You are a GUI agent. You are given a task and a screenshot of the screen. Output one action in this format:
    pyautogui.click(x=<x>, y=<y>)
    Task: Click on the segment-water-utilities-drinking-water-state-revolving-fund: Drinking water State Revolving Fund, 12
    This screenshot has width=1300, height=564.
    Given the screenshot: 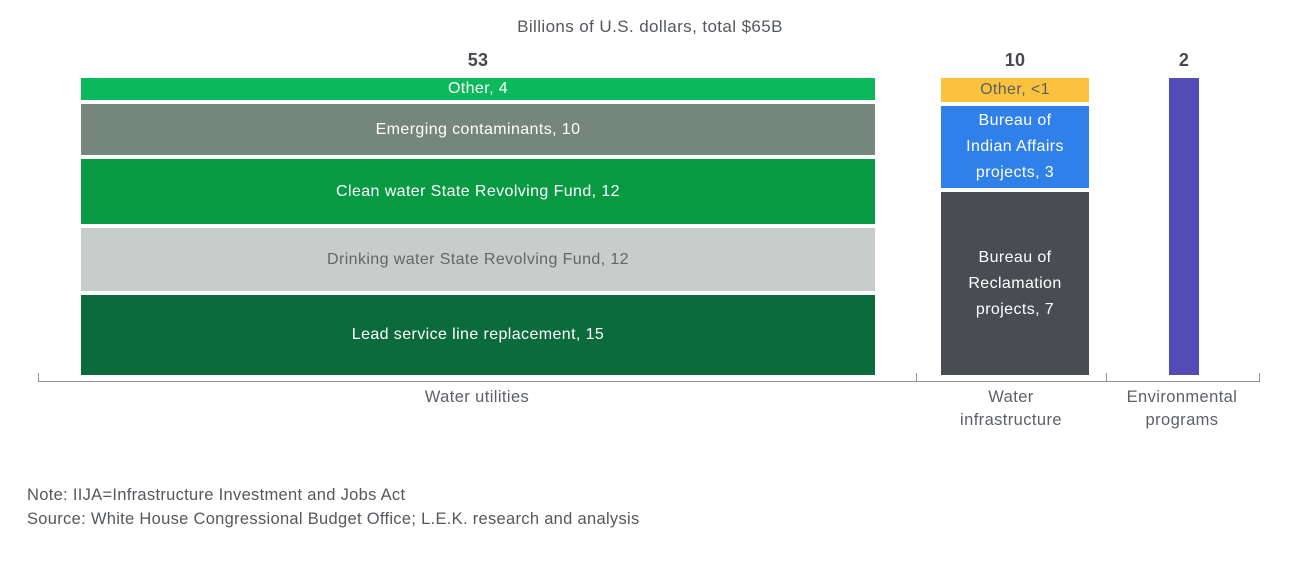 What is the action you would take?
    pyautogui.click(x=478, y=259)
    